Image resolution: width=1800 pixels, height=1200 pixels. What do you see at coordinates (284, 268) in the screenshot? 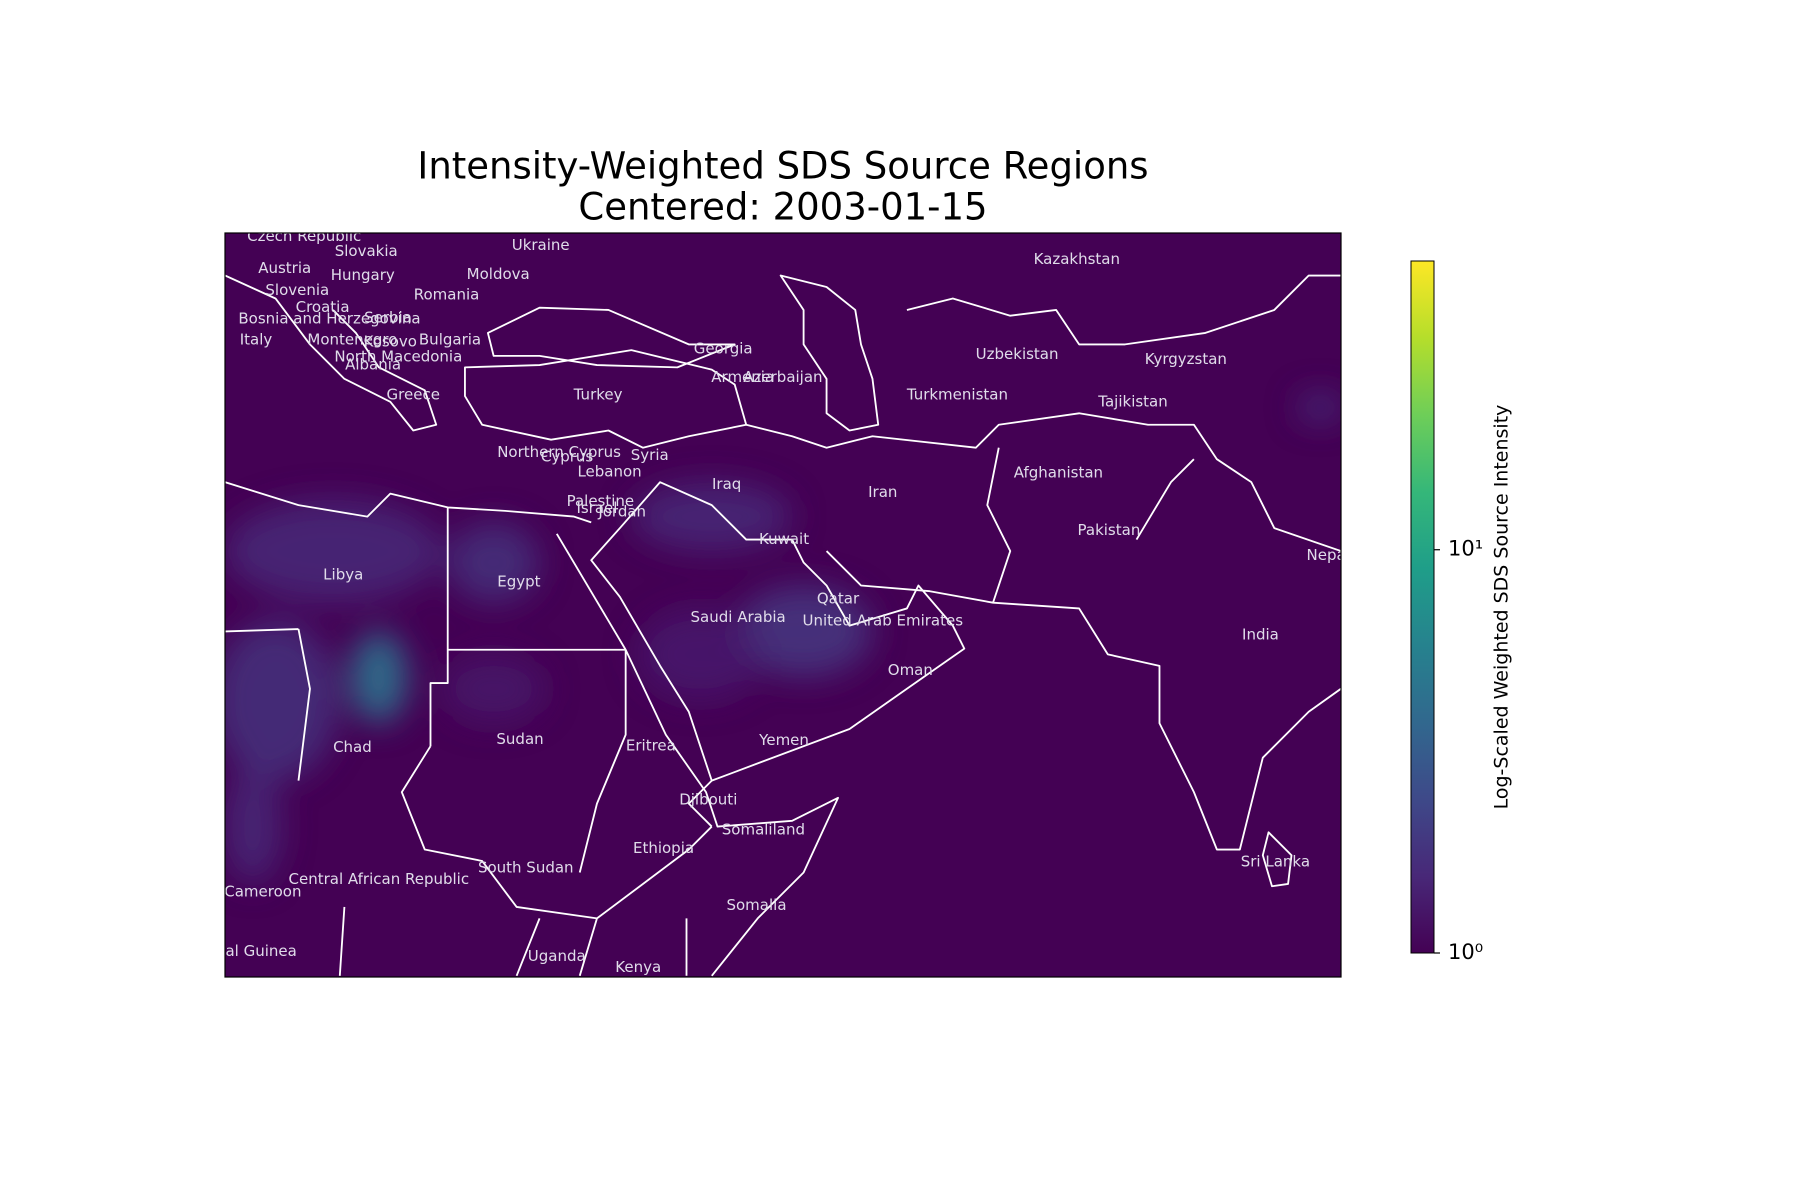
I see `country-label: Austria` at bounding box center [284, 268].